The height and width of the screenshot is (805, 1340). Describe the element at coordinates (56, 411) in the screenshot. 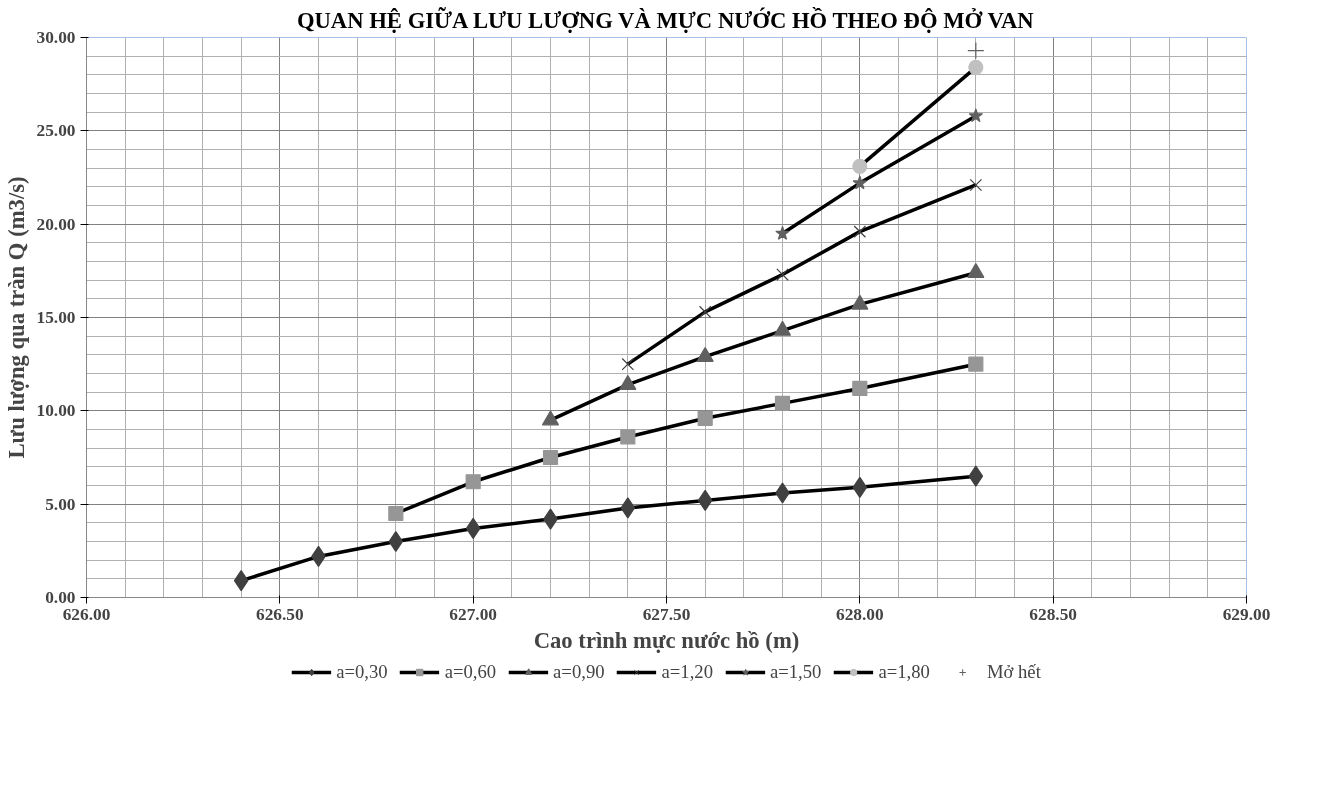

I see `y-tick-label: 10.00` at that location.